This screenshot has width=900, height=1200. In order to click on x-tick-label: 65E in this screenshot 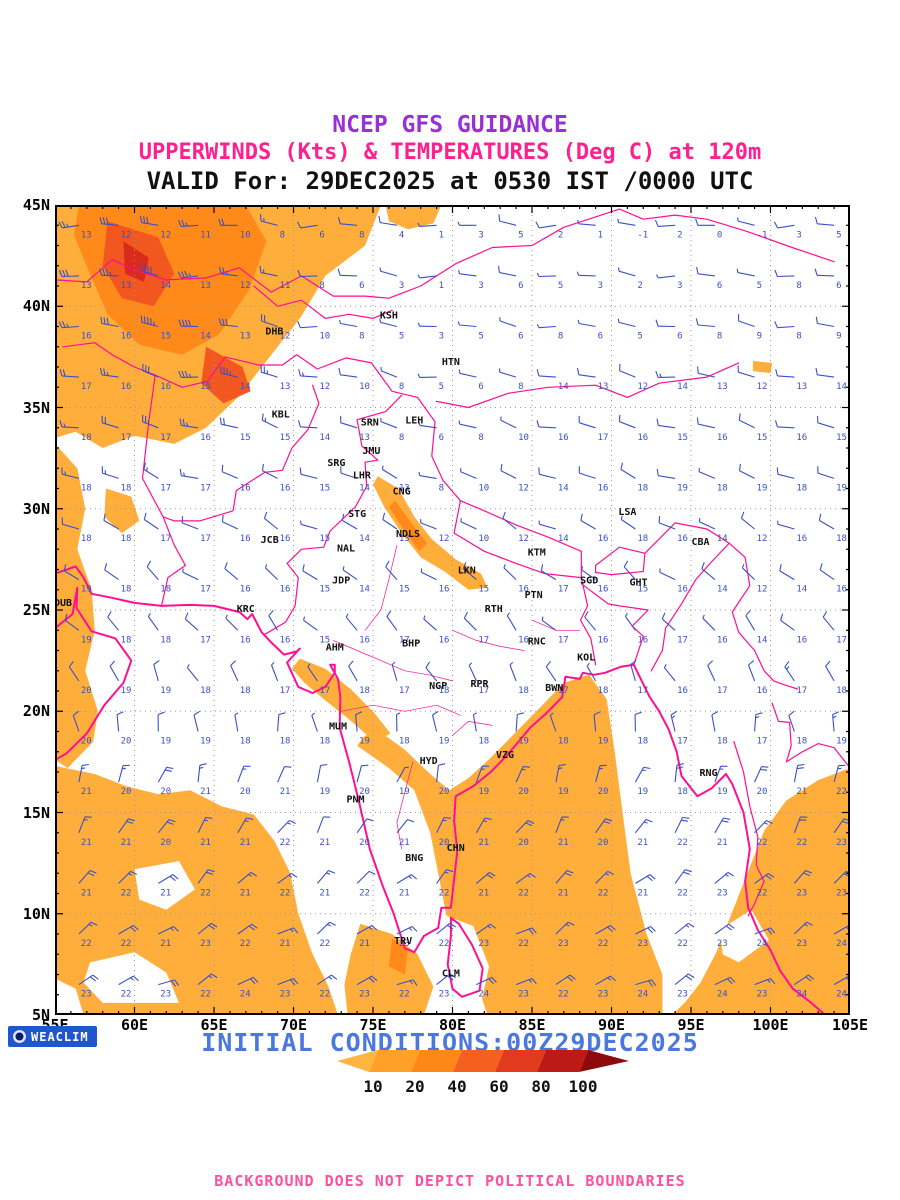, I will do `click(214, 1025)`.